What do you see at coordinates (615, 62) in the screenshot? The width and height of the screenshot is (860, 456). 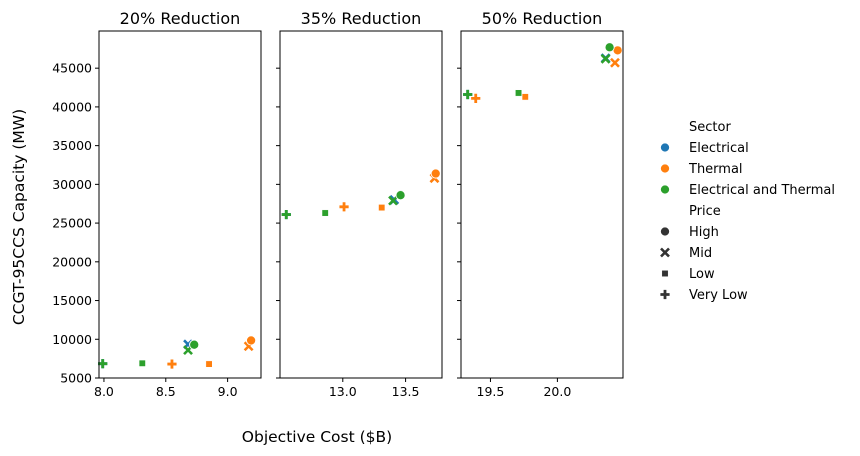 I see `data-point-thermal-mid` at bounding box center [615, 62].